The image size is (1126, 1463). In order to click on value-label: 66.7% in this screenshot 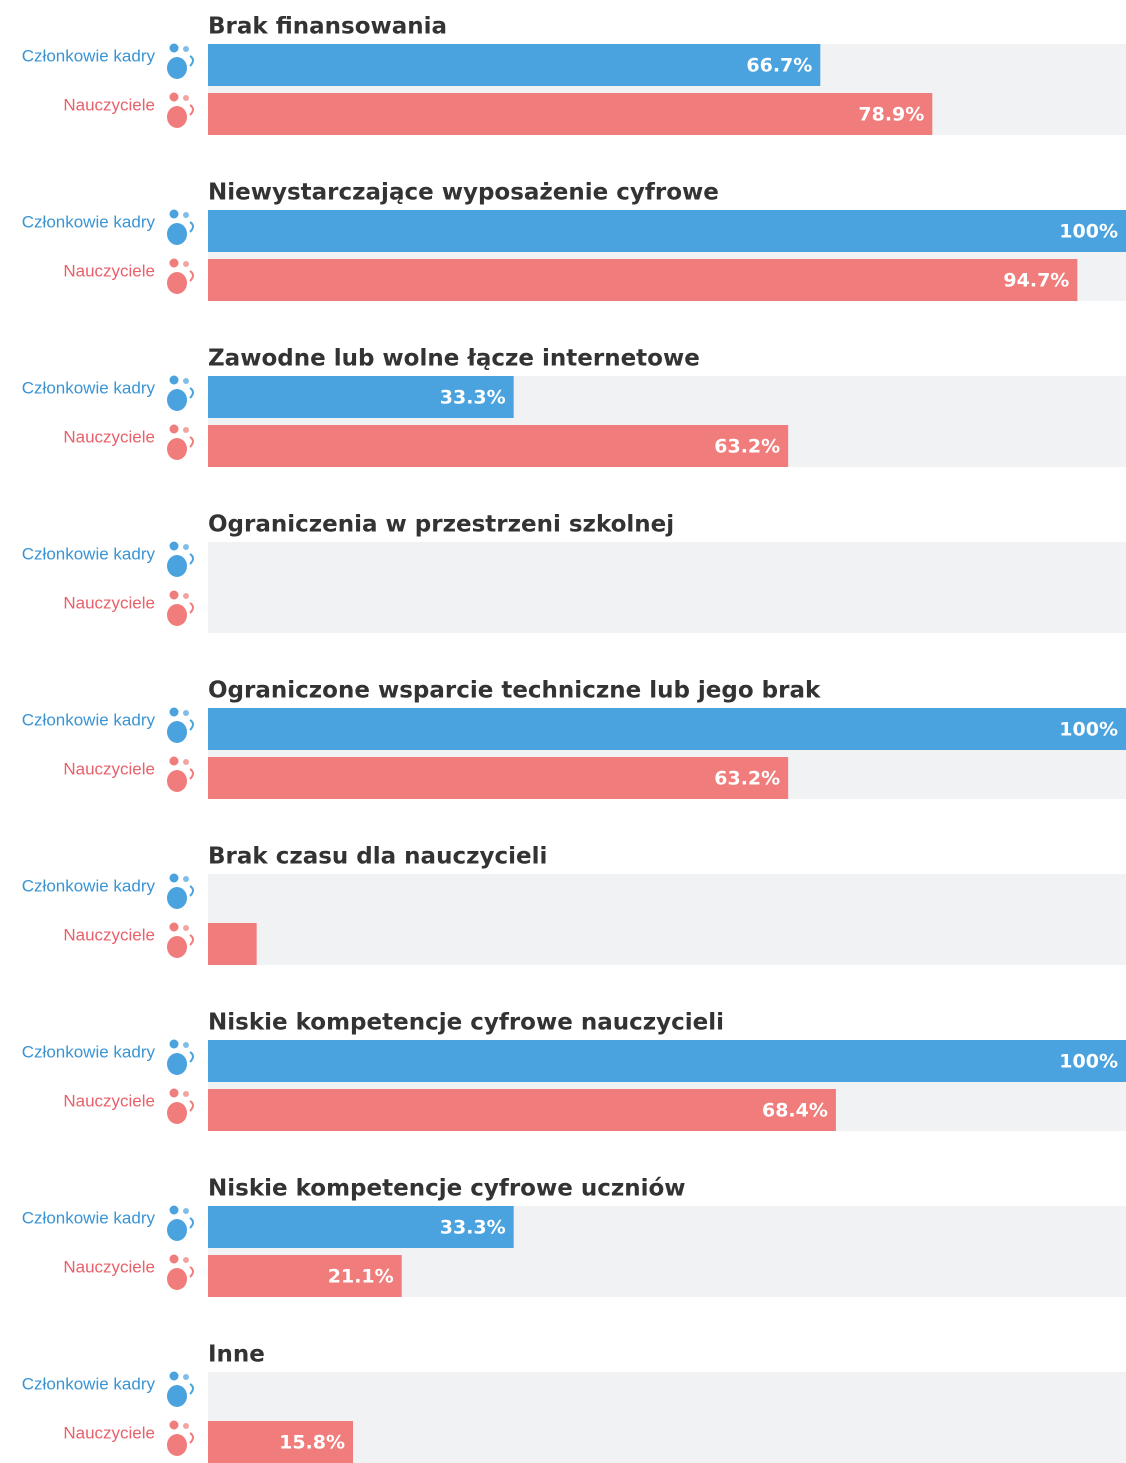, I will do `click(779, 66)`.